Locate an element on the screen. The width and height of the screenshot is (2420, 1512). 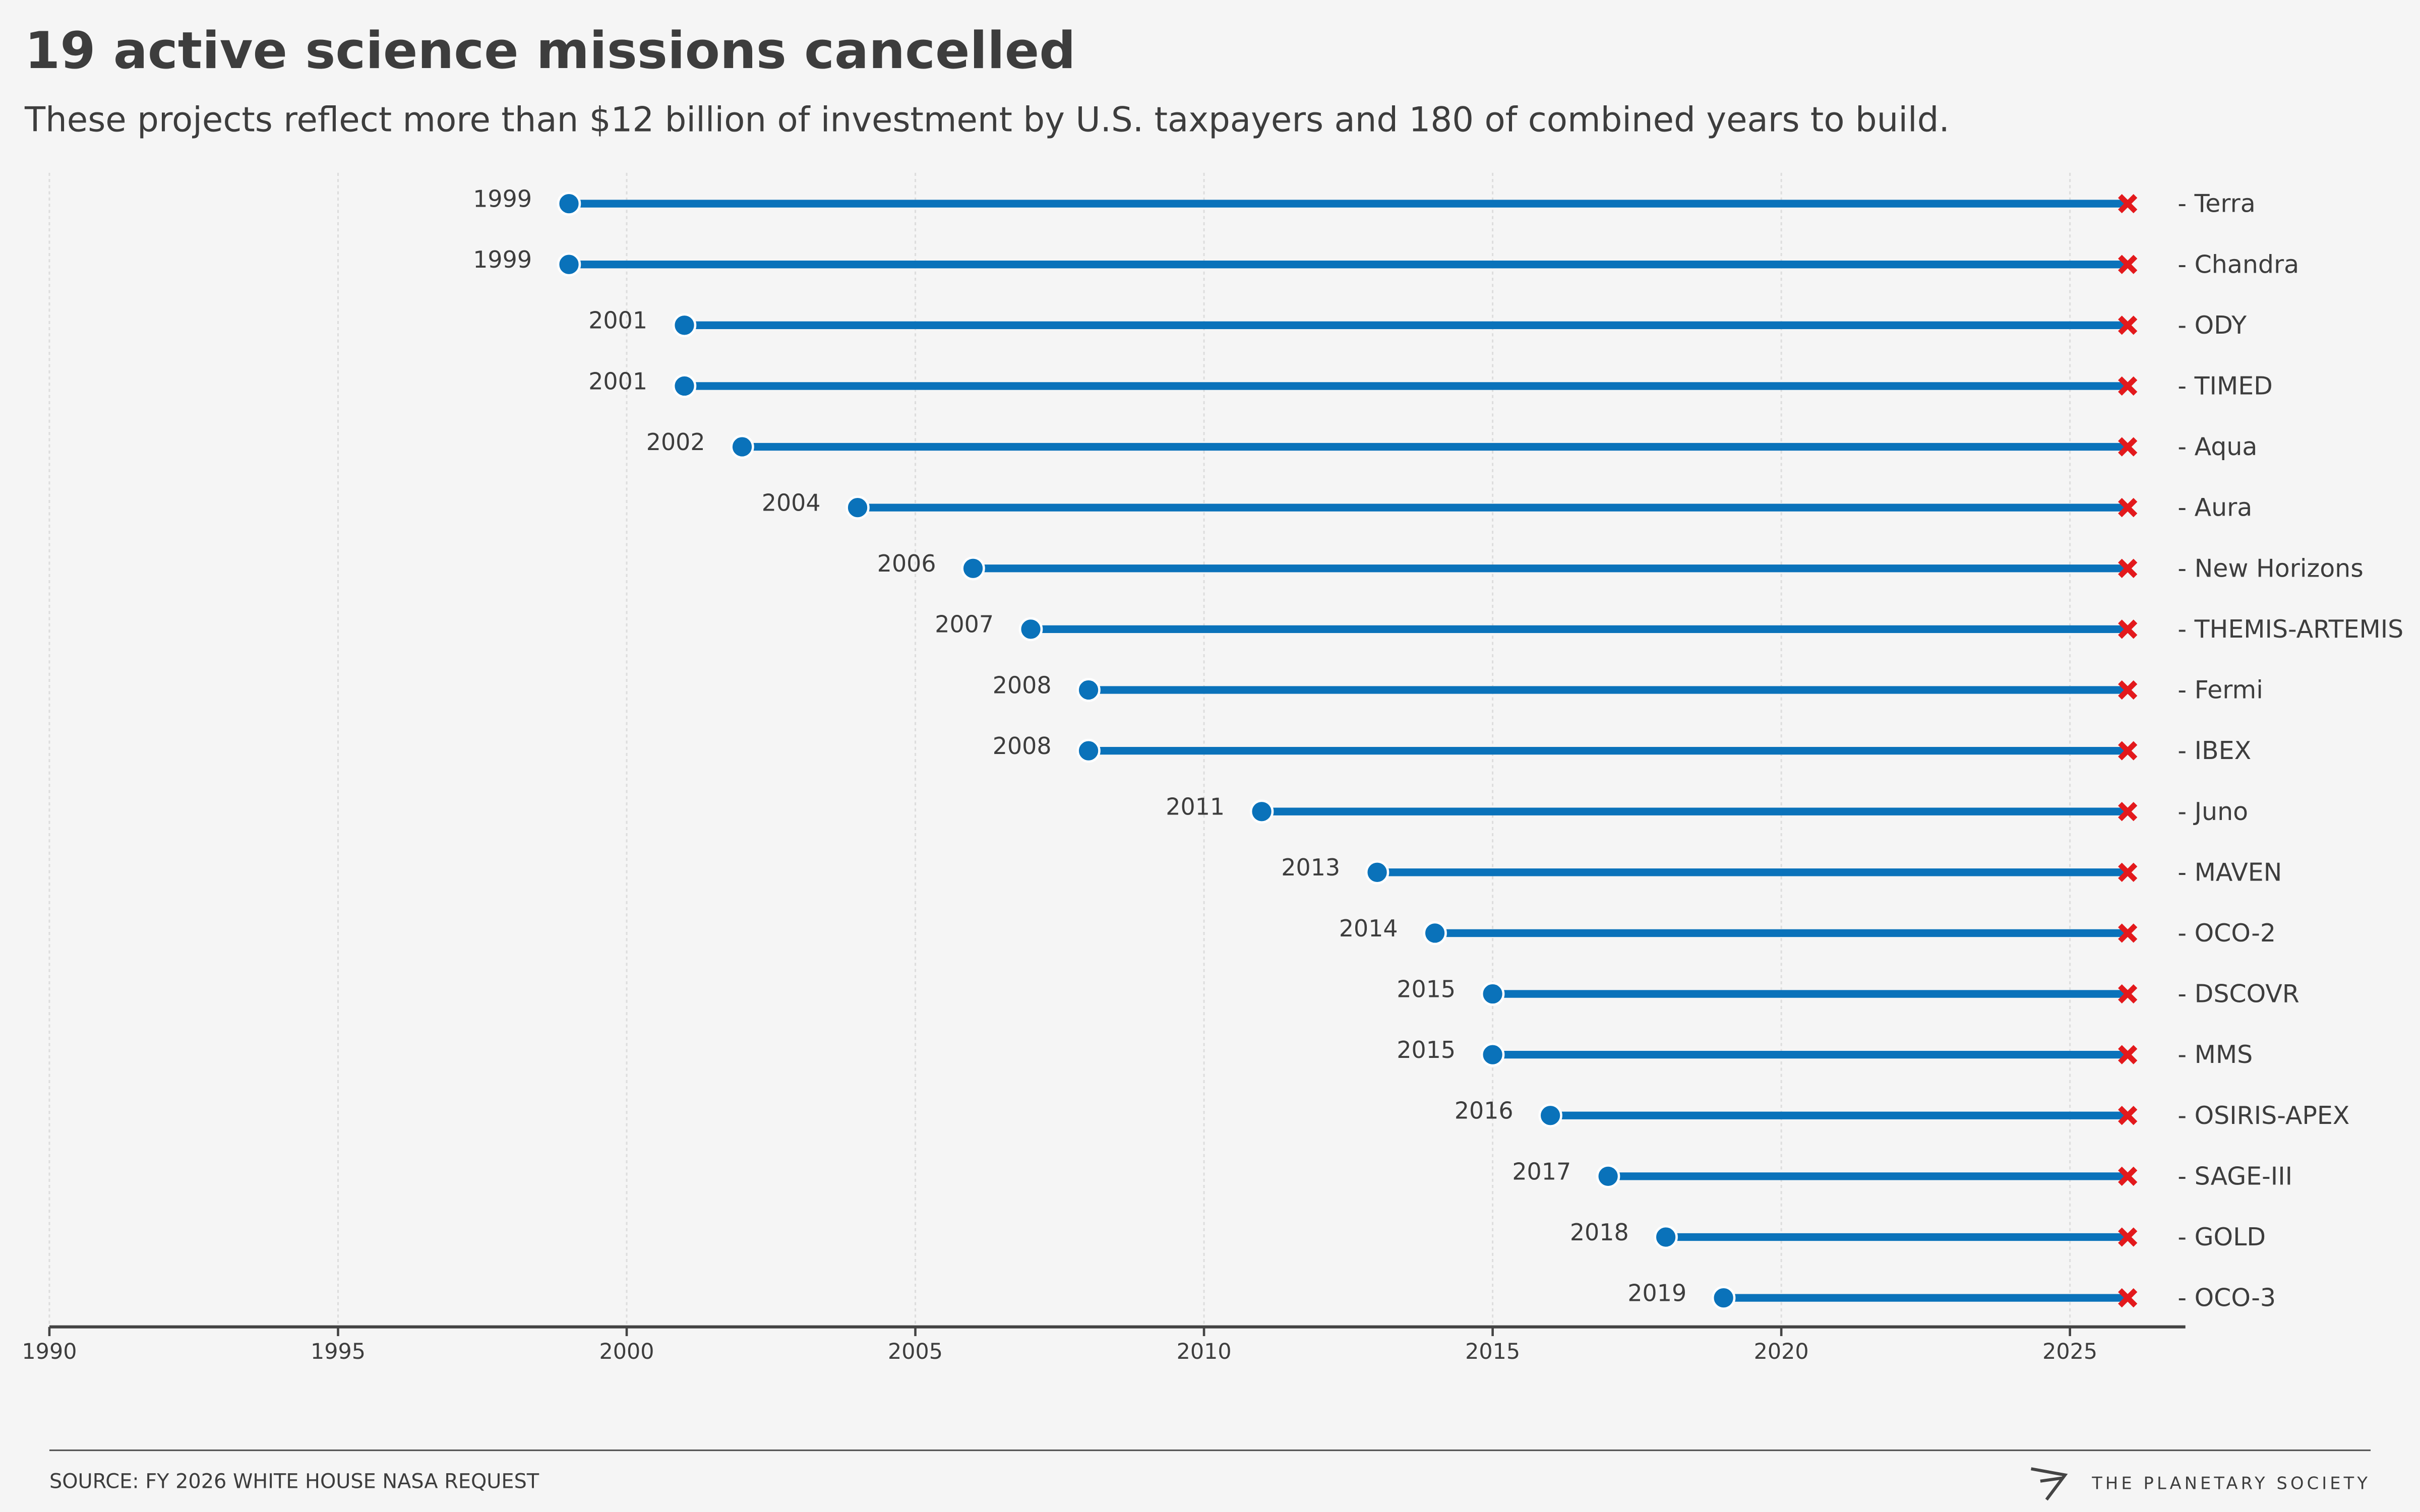
chart-title: 19 active science missions cancelled is located at coordinates (550, 50).